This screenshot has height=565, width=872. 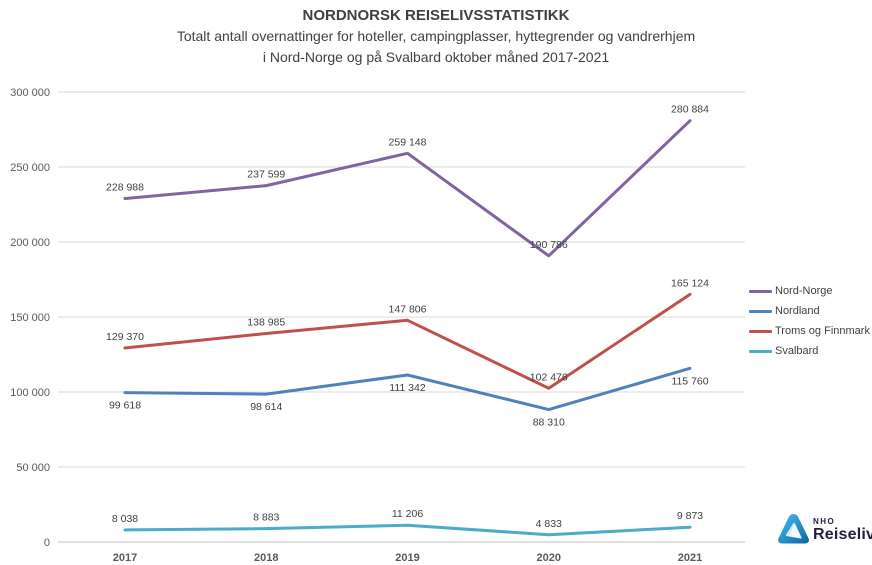 What do you see at coordinates (33, 468) in the screenshot?
I see `y-axis-label: 50 000` at bounding box center [33, 468].